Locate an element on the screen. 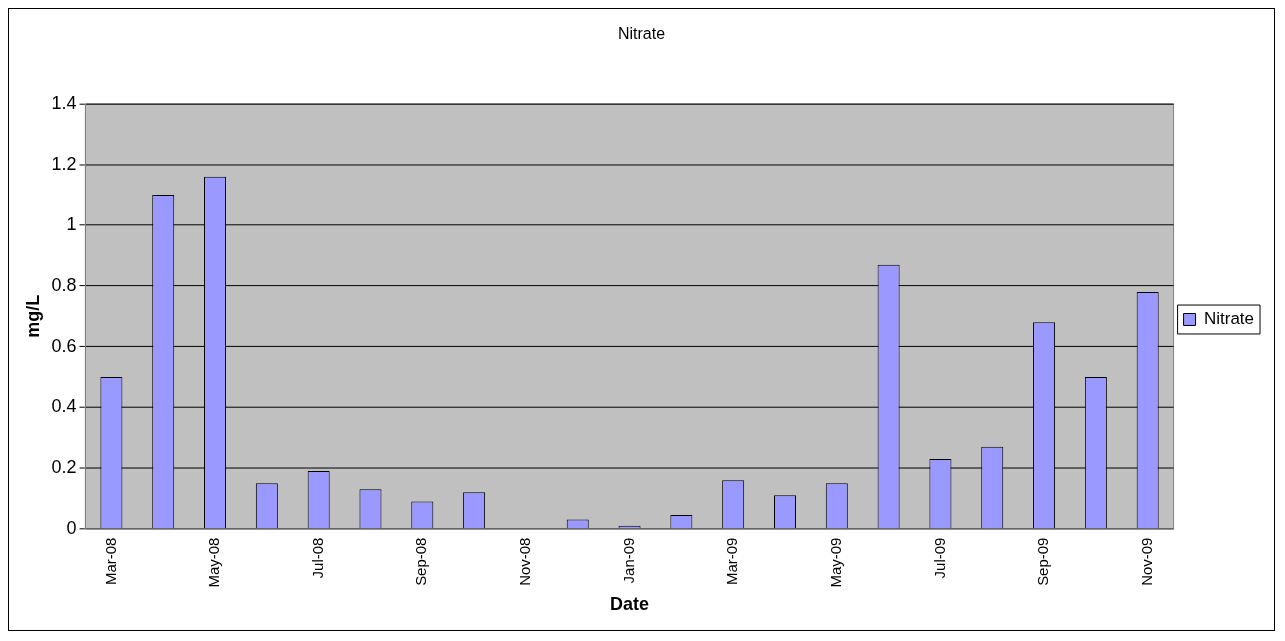 The height and width of the screenshot is (641, 1285). y-tick-label: 1.2 is located at coordinates (64, 163).